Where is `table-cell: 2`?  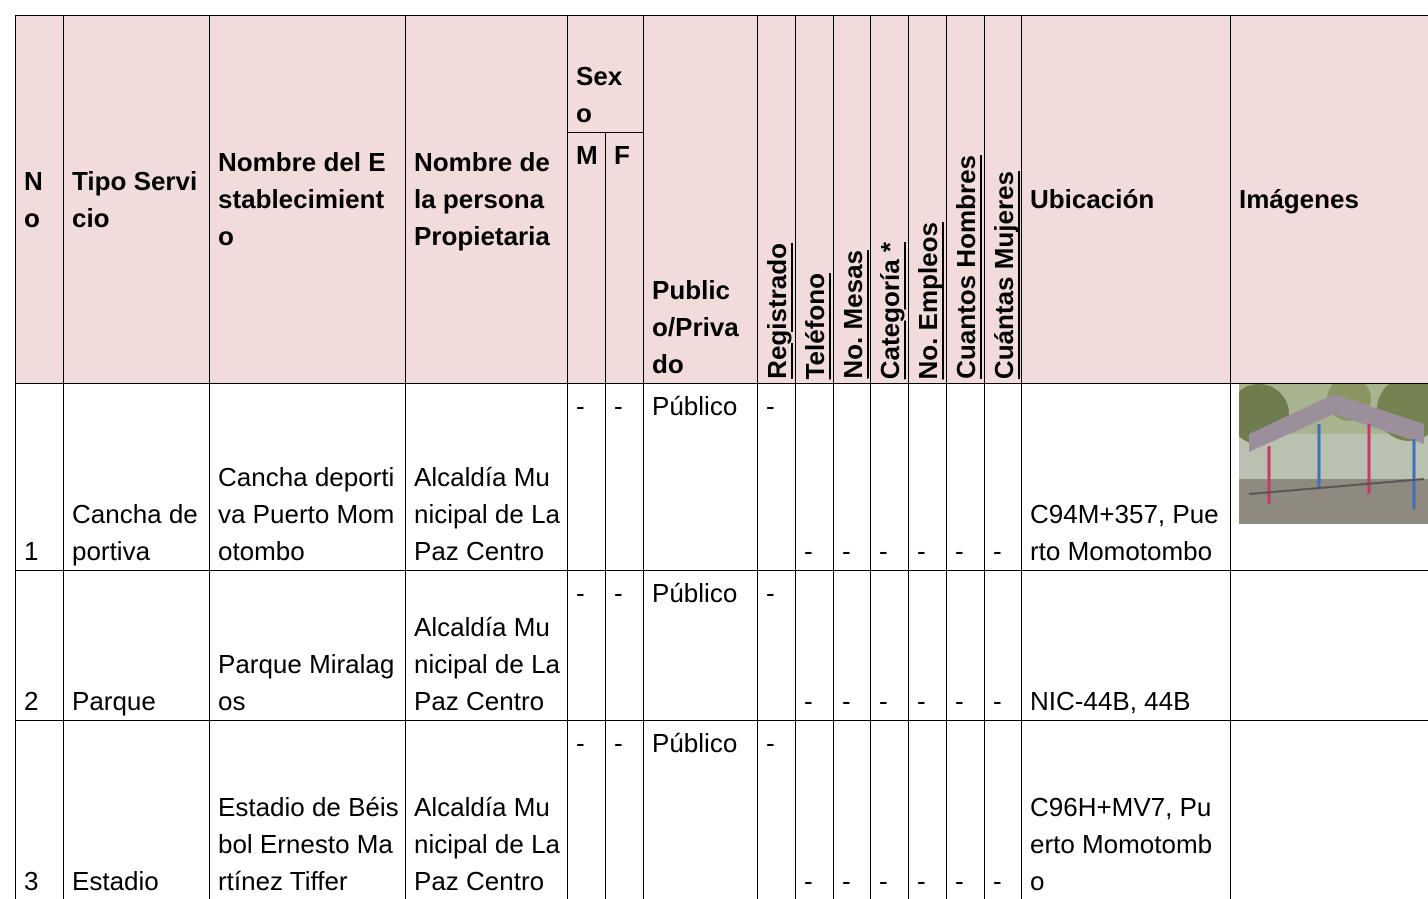 table-cell: 2 is located at coordinates (39, 645).